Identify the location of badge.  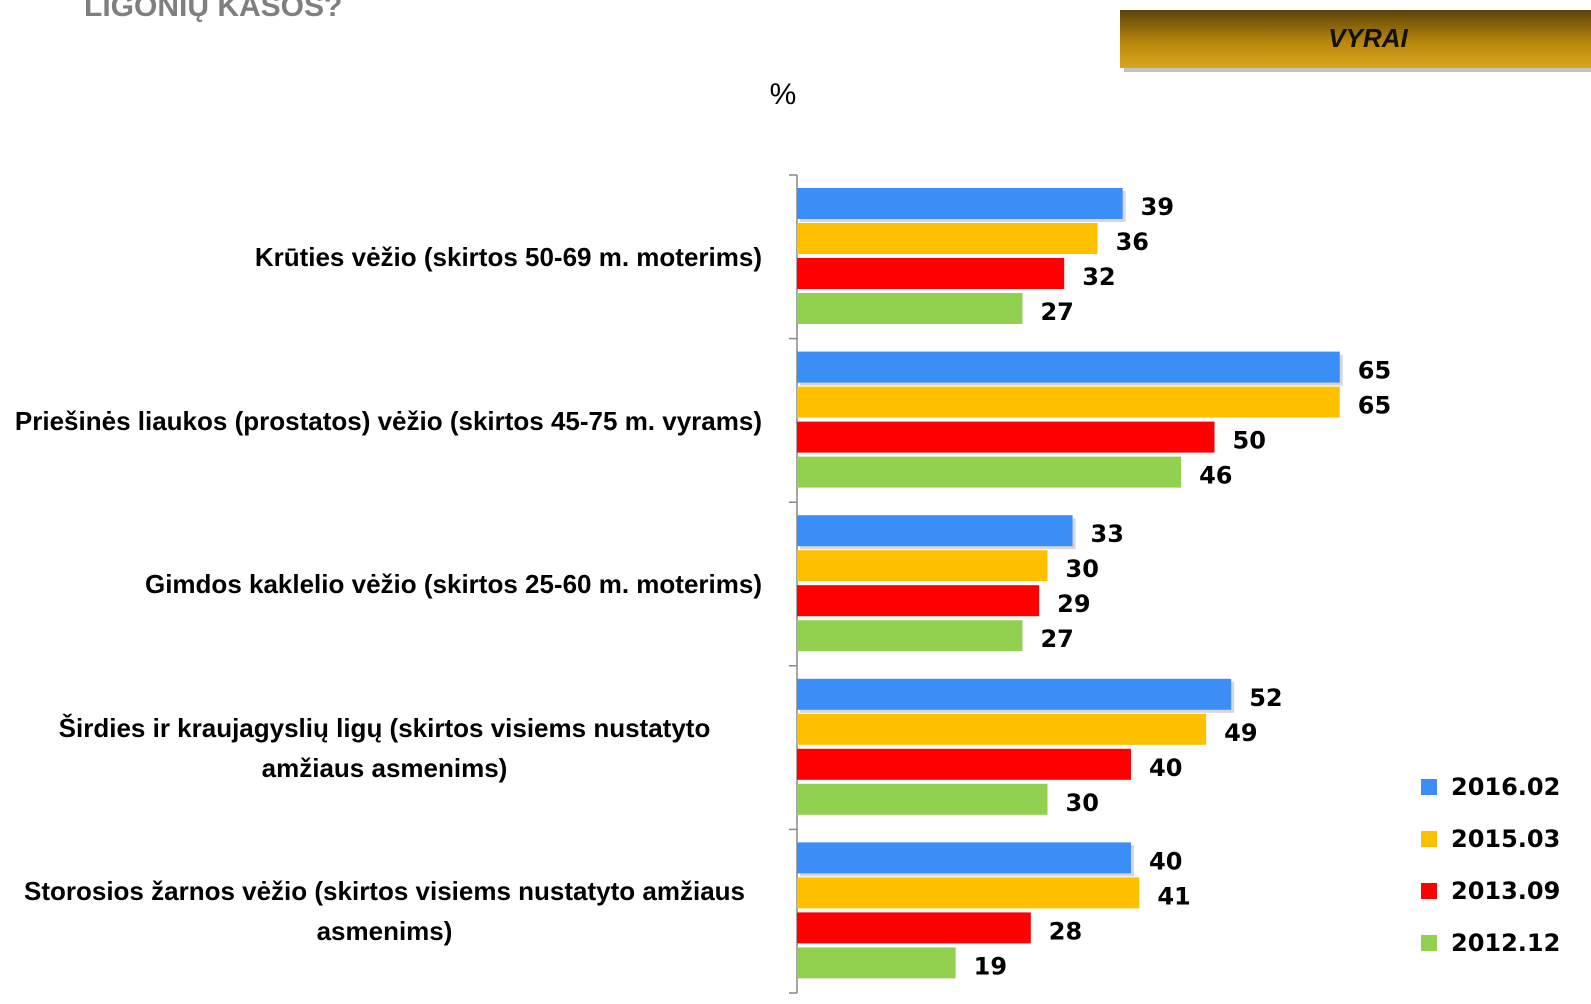
(1355, 39).